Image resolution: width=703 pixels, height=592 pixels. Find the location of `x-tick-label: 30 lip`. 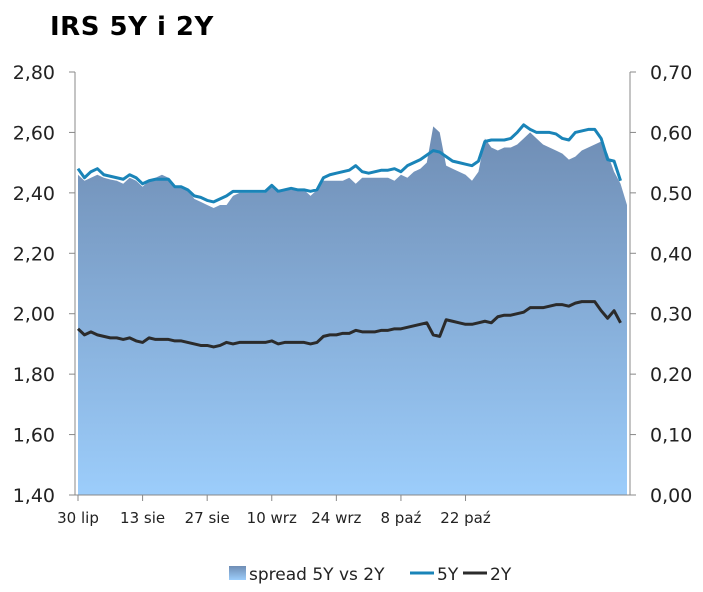

x-tick-label: 30 lip is located at coordinates (78, 518).